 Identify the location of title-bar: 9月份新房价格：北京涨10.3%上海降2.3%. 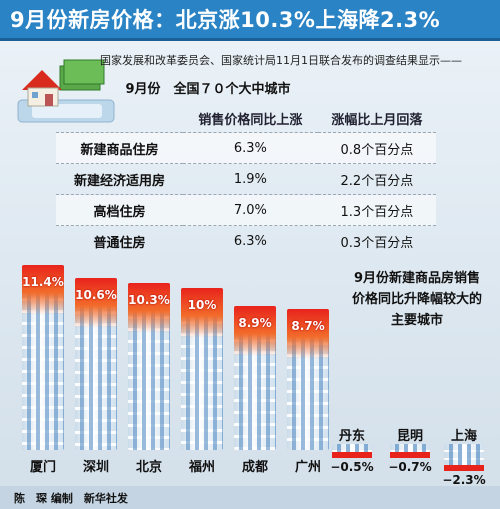
(250, 20).